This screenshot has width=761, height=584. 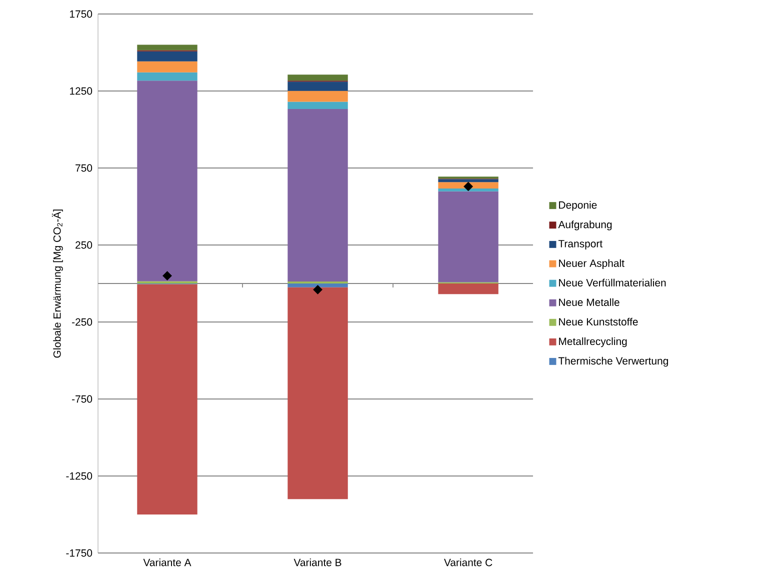 What do you see at coordinates (81, 91) in the screenshot?
I see `y-tick-label: 1250` at bounding box center [81, 91].